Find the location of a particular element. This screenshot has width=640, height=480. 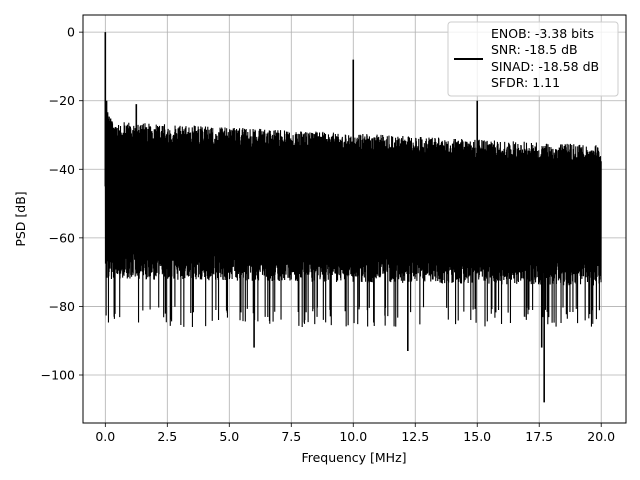

x-tick-label: 15.0 is located at coordinates (477, 436).